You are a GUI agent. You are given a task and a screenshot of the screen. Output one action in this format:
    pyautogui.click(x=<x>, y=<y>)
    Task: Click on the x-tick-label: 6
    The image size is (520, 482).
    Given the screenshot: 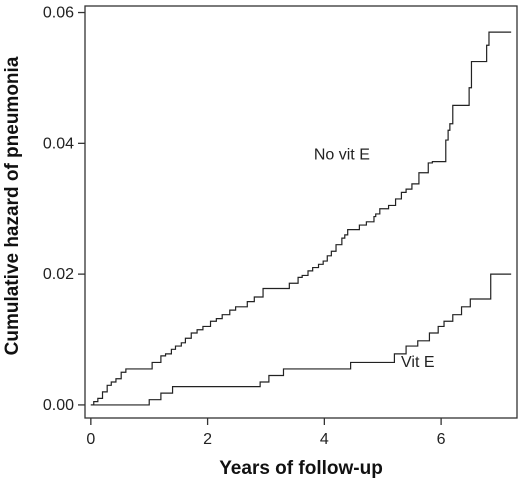 What is the action you would take?
    pyautogui.click(x=441, y=439)
    